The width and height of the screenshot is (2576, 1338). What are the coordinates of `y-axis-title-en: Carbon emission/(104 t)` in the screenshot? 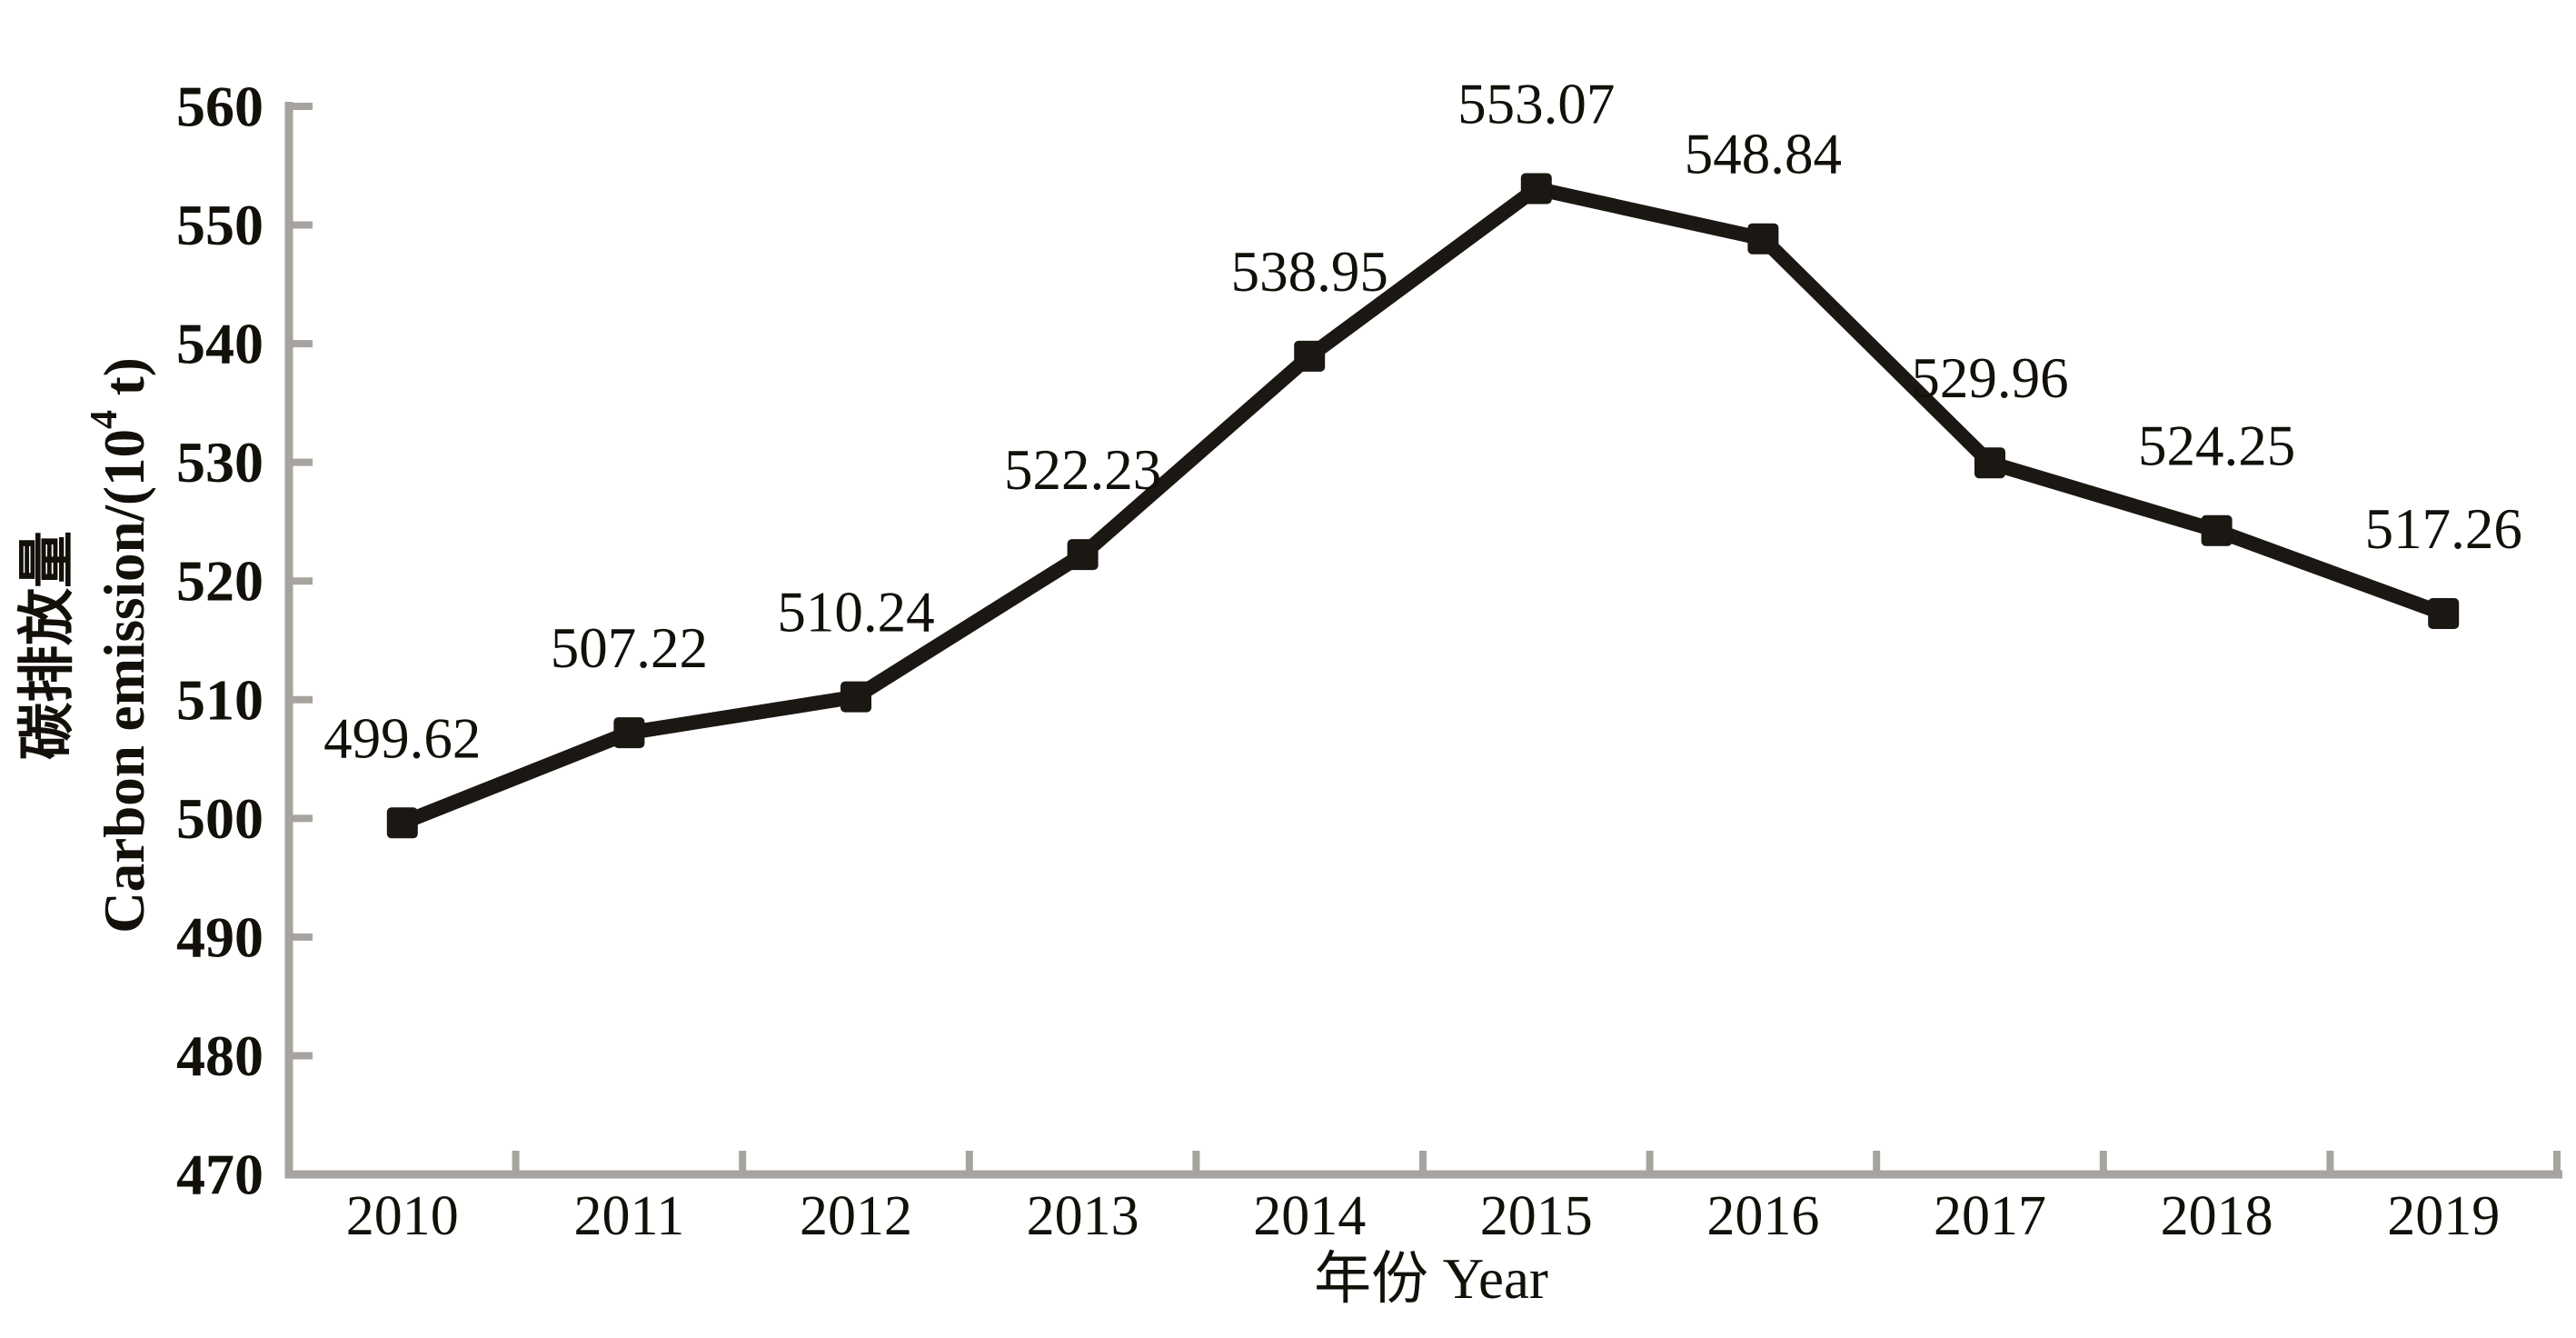 It's located at (120, 645).